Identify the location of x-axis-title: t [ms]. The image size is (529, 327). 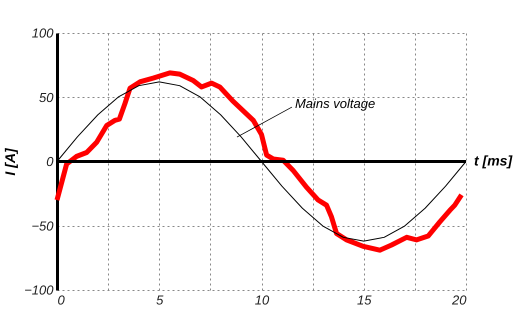
(494, 160).